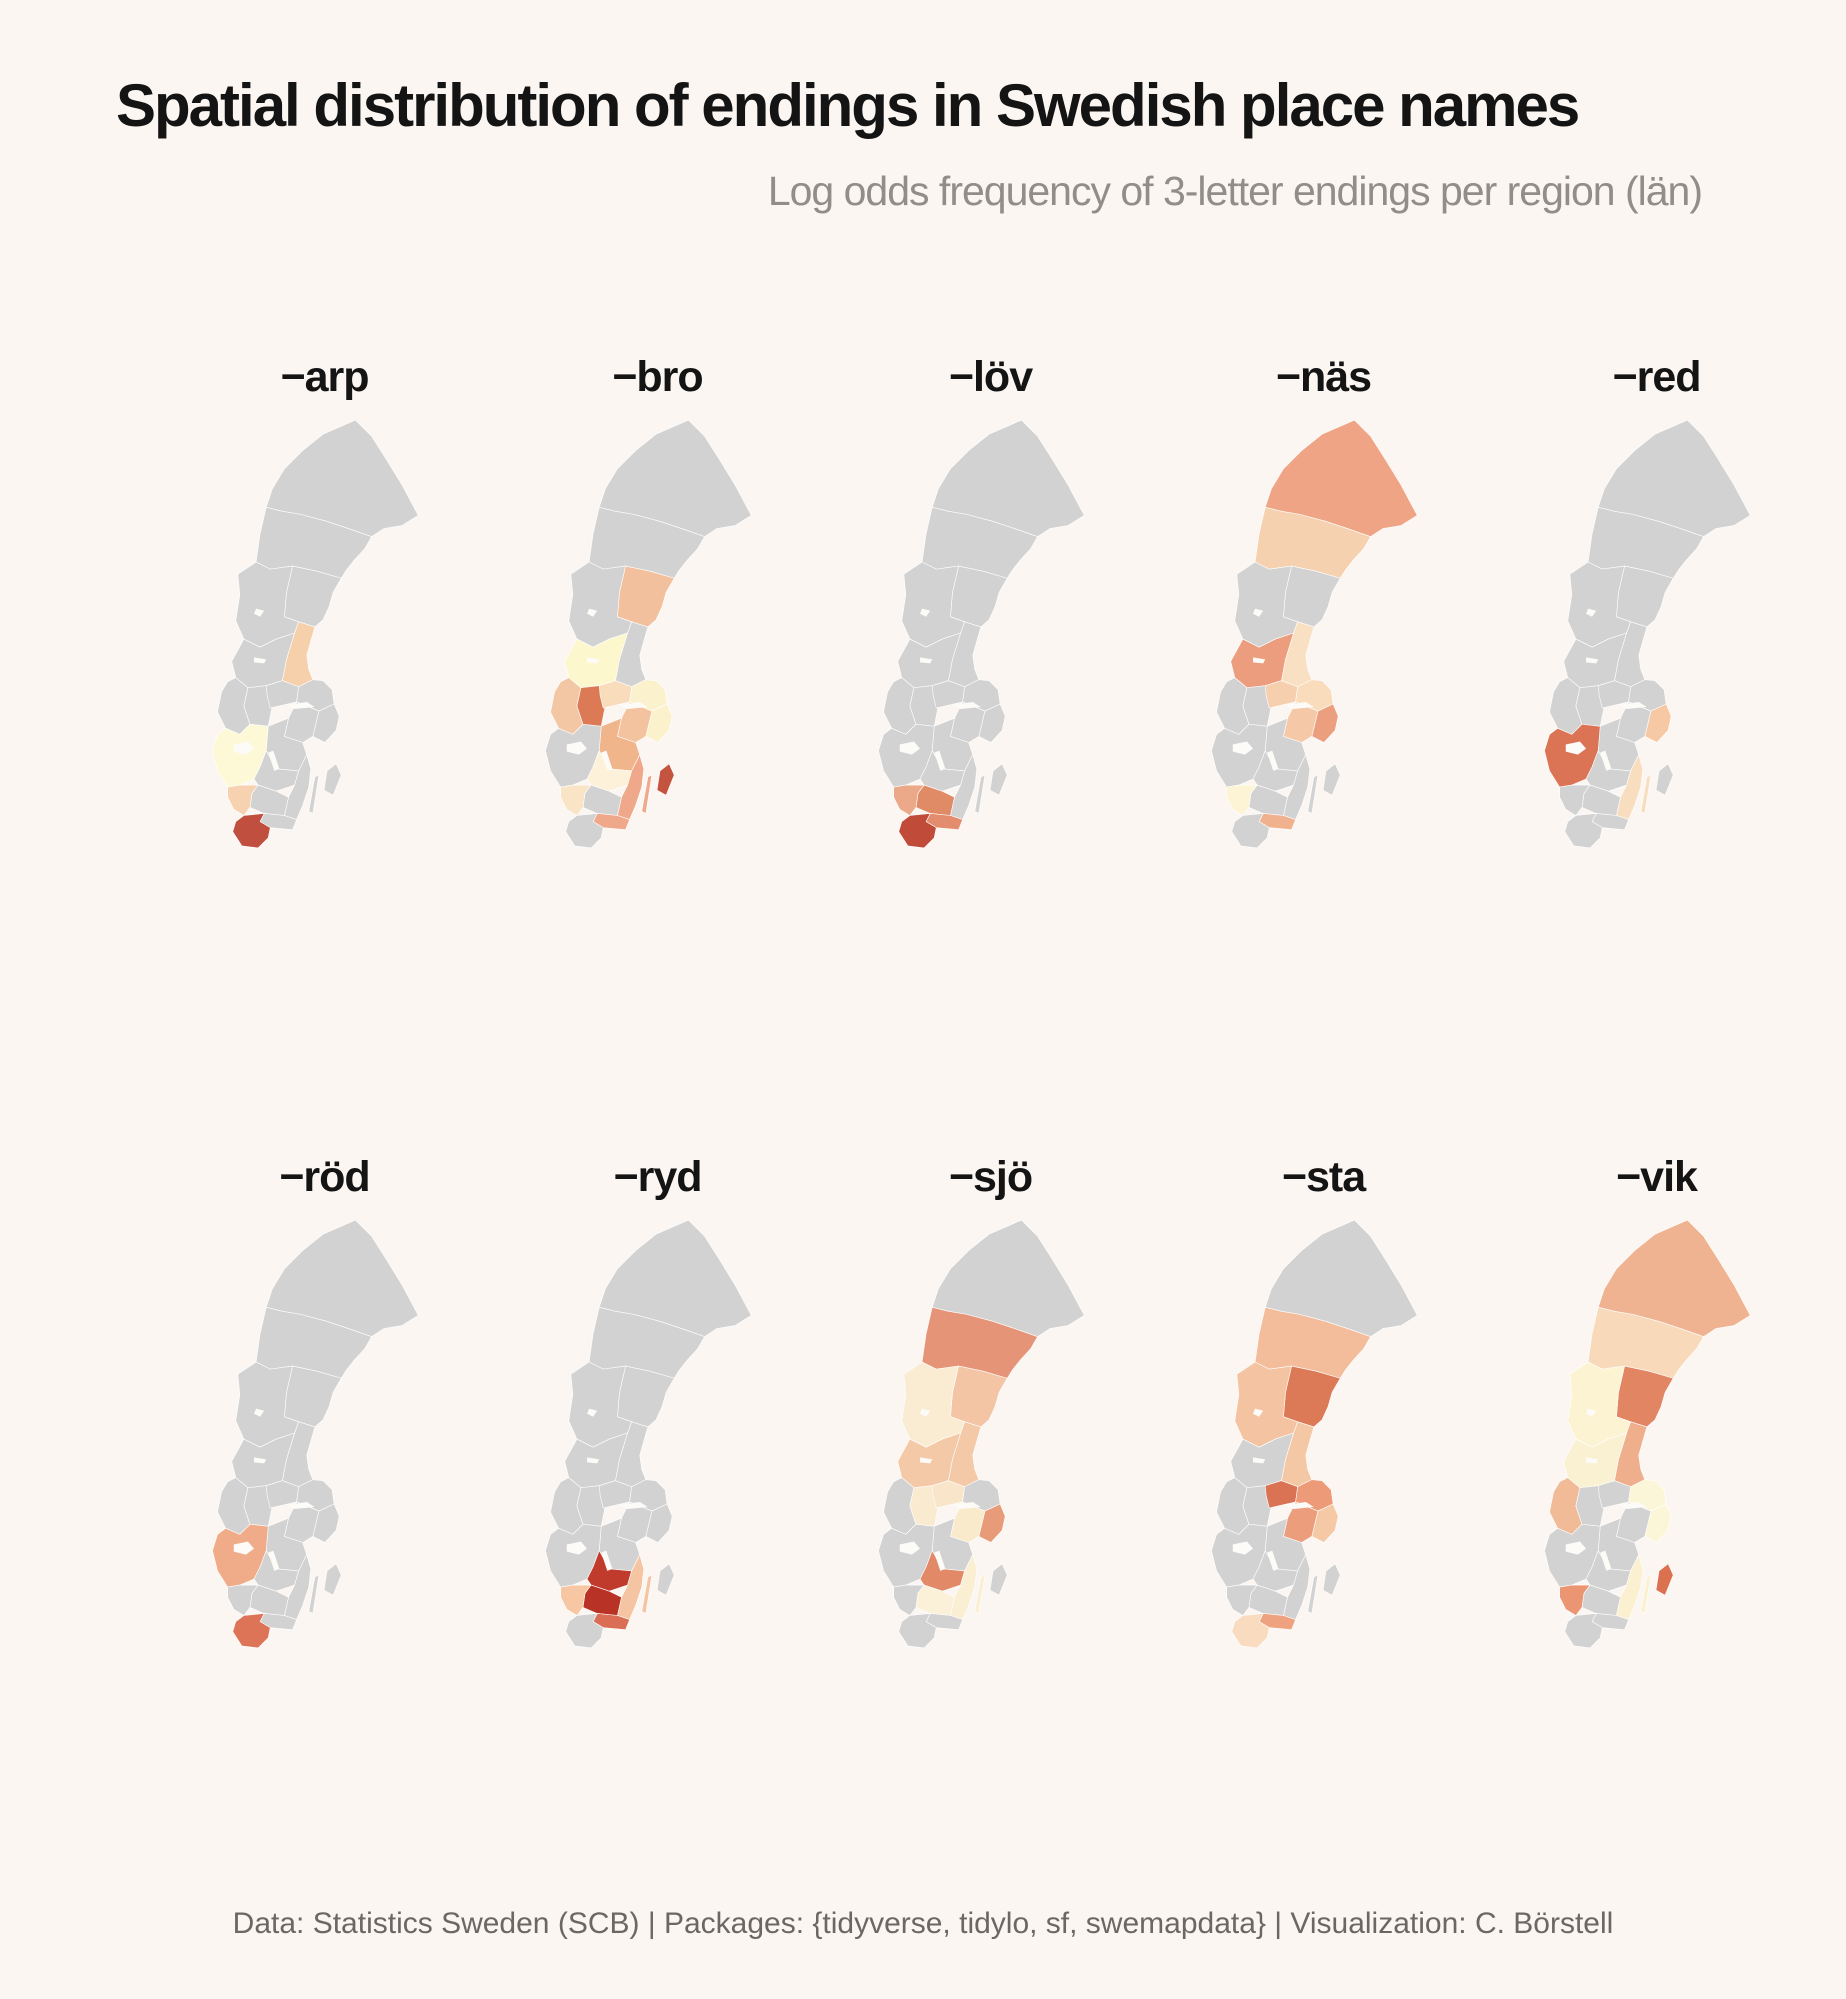 The height and width of the screenshot is (1999, 1846). Describe the element at coordinates (990, 1402) in the screenshot. I see `facet-panel: −sjö` at that location.